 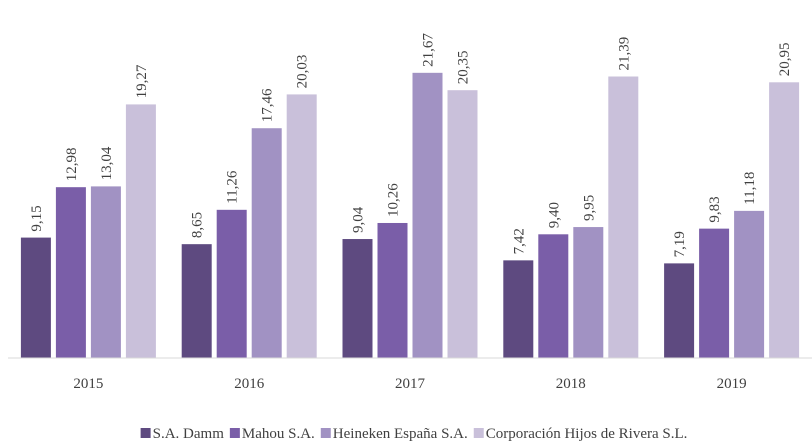 I want to click on data-label: 7,42, so click(x=519, y=241).